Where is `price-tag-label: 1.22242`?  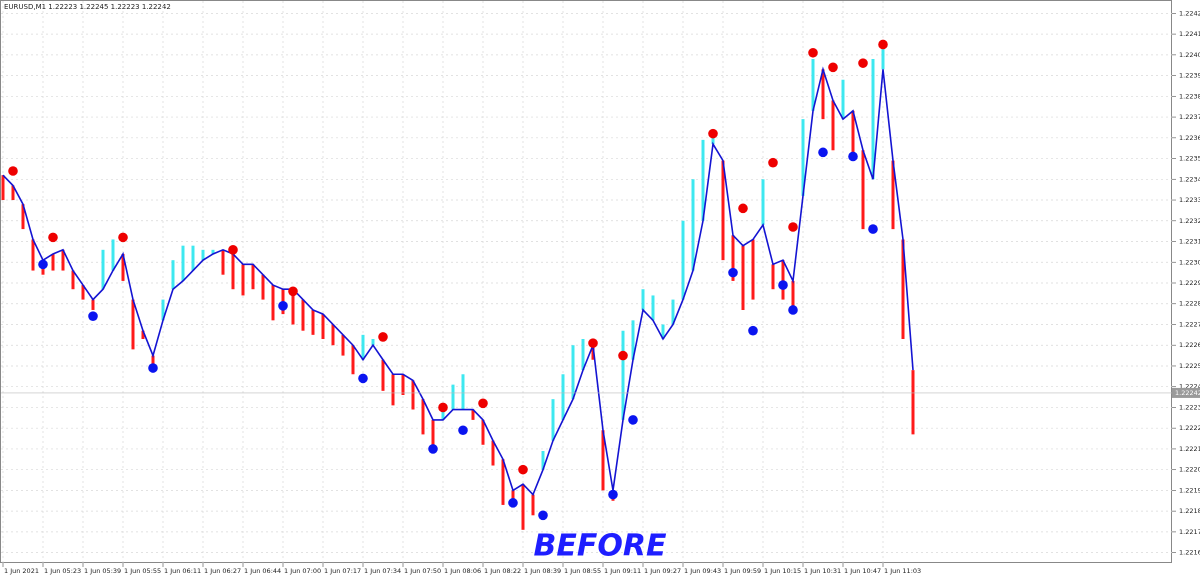 price-tag-label: 1.22242 is located at coordinates (1187, 393).